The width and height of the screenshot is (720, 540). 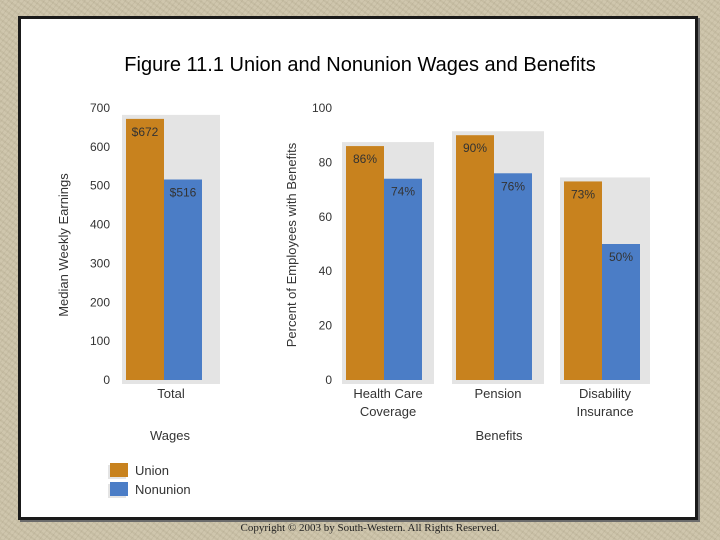 What do you see at coordinates (119, 470) in the screenshot?
I see `legend-union-swatch` at bounding box center [119, 470].